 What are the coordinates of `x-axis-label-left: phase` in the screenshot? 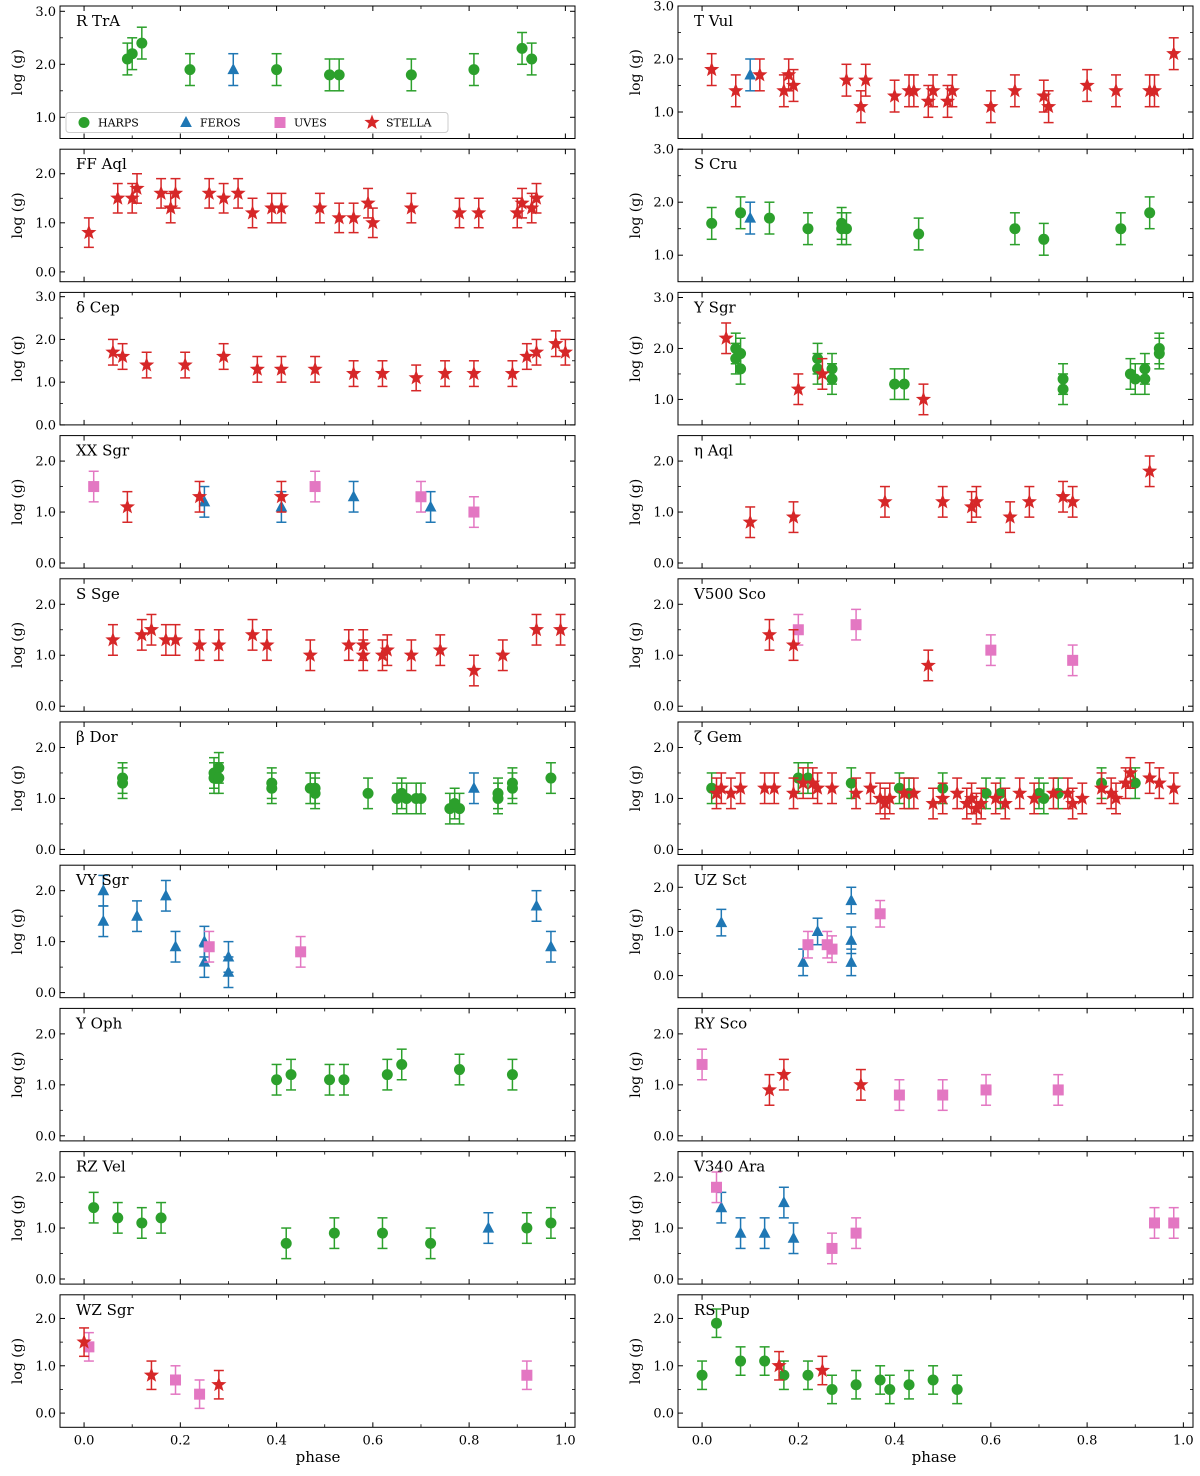 It's located at (318, 1457).